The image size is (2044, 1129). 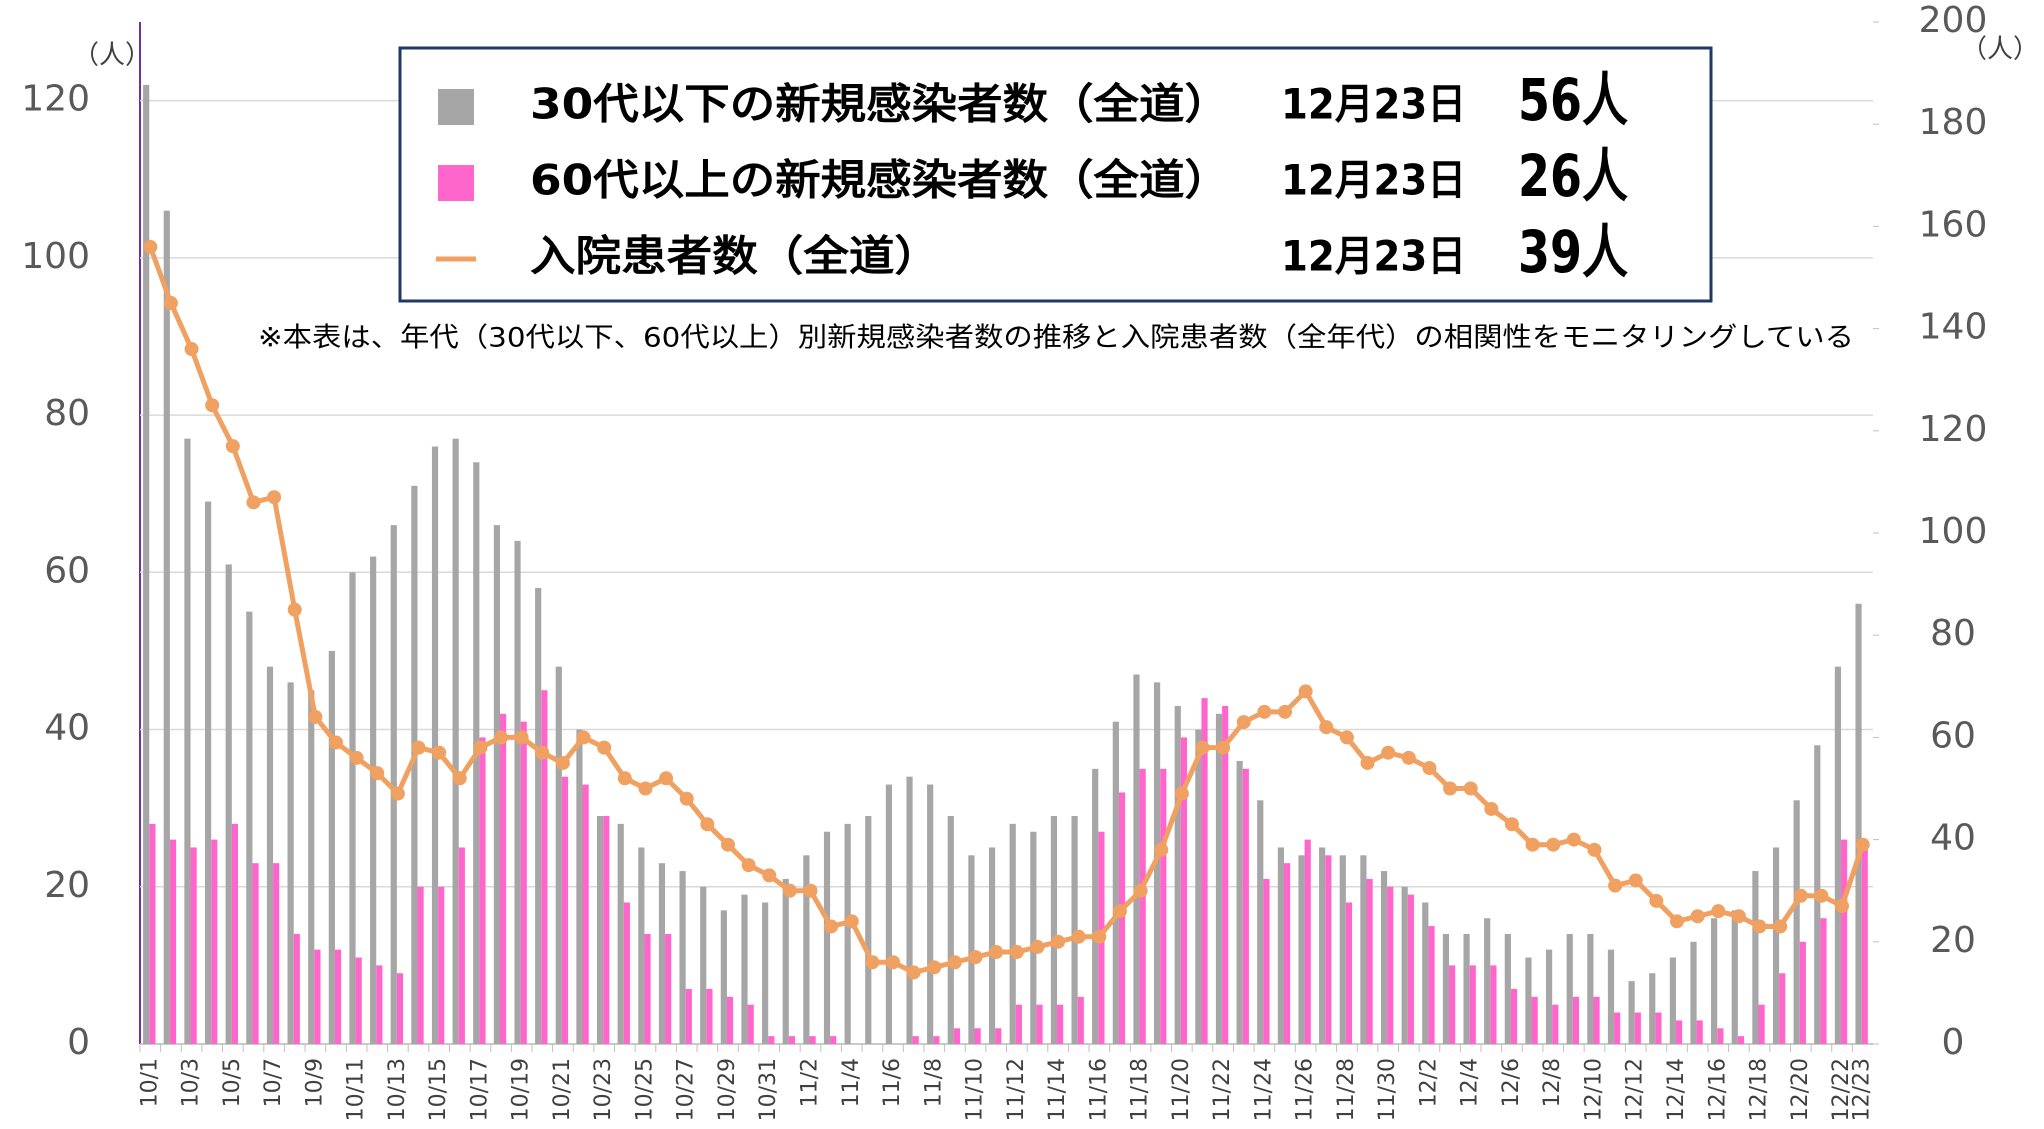 I want to click on x-tick-label: 10/23, so click(x=603, y=1089).